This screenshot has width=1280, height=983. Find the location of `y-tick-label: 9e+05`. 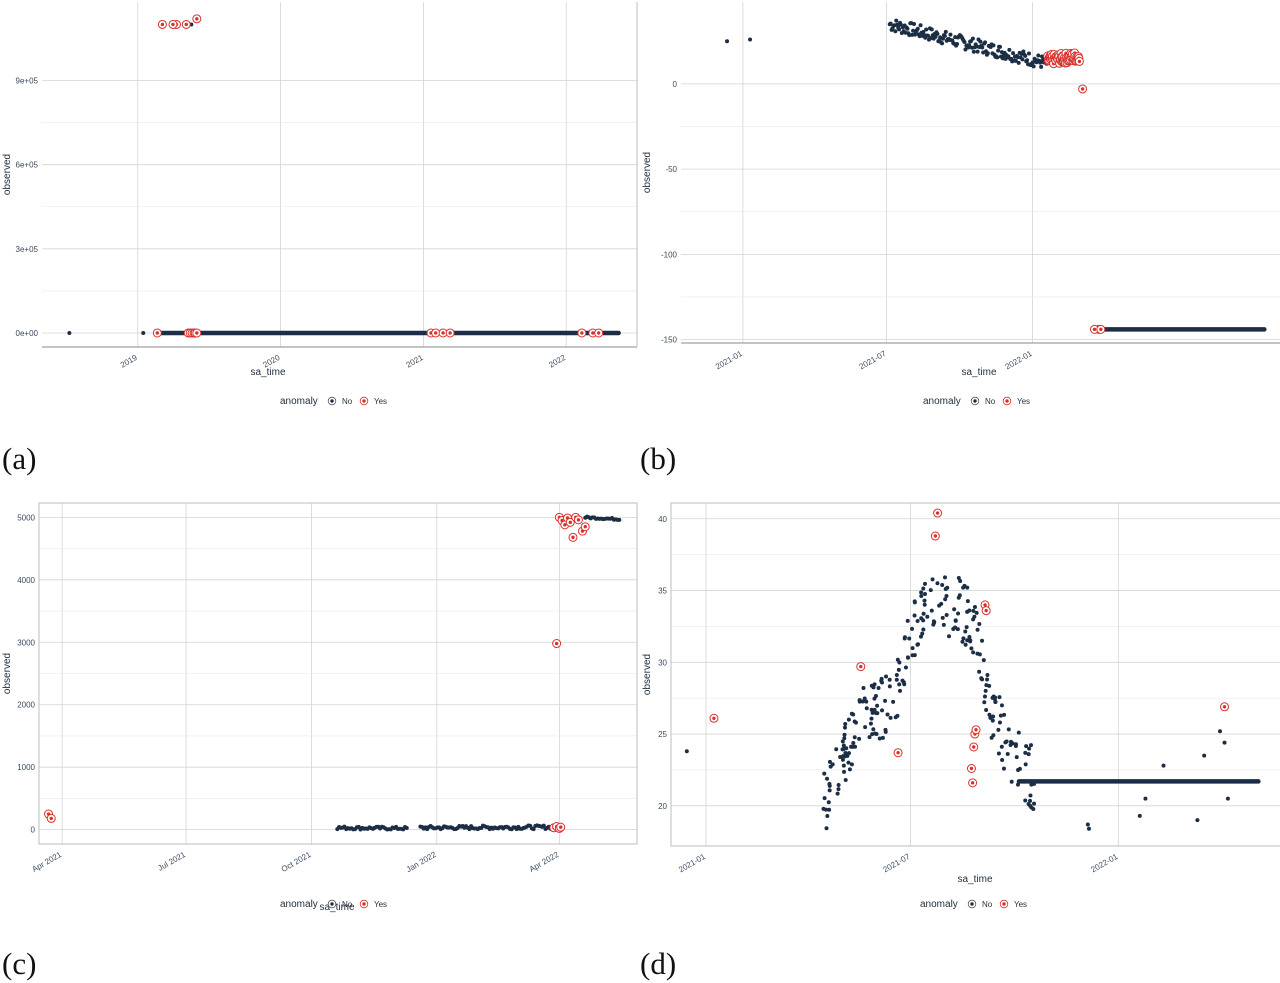

y-tick-label: 9e+05 is located at coordinates (27, 81).